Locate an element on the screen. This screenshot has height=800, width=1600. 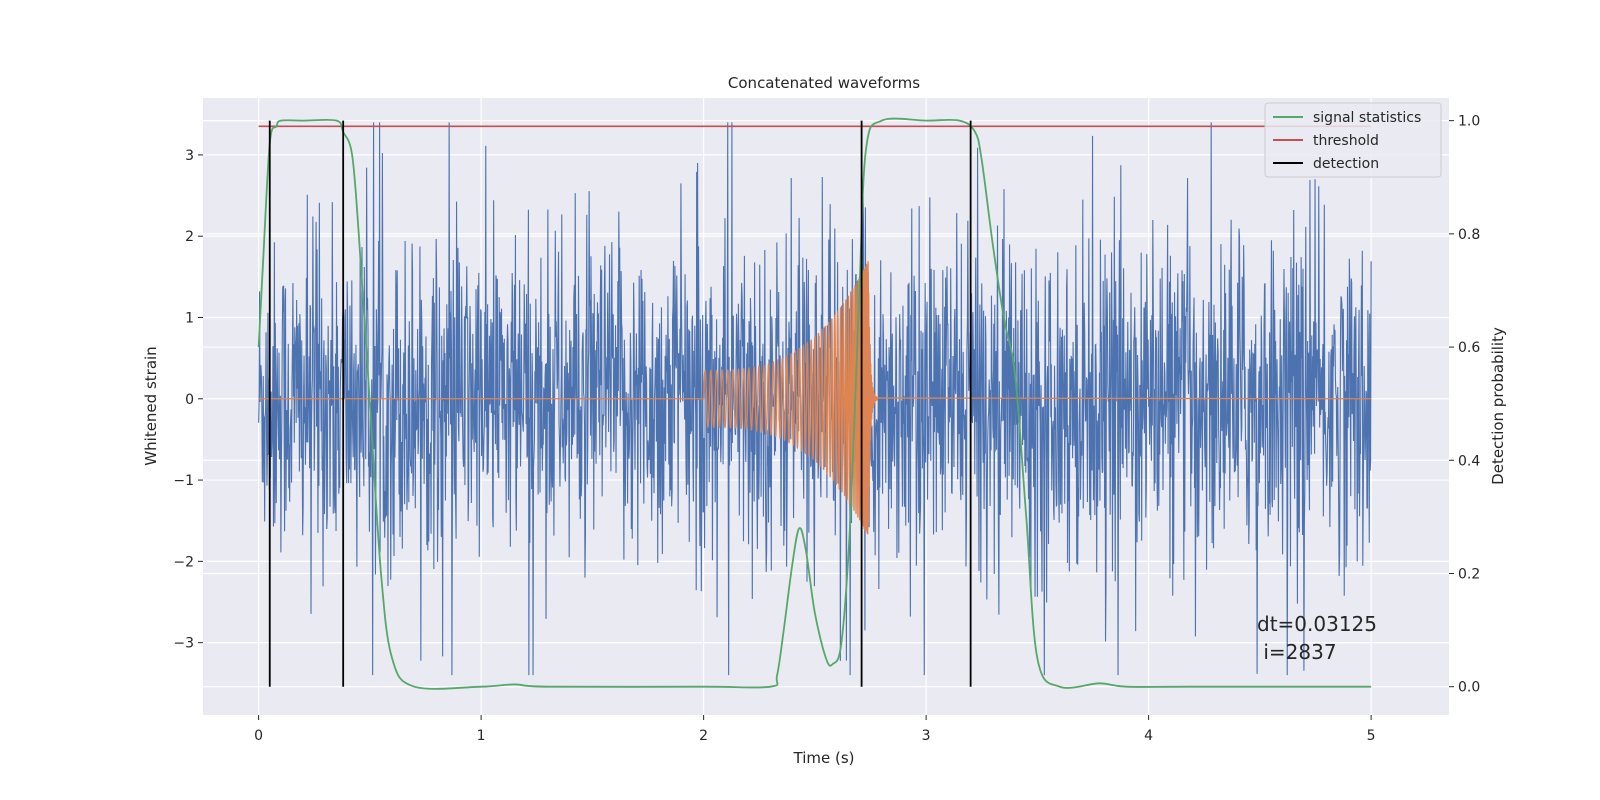
annotation-dt: dt=0.03125 is located at coordinates (1317, 624).